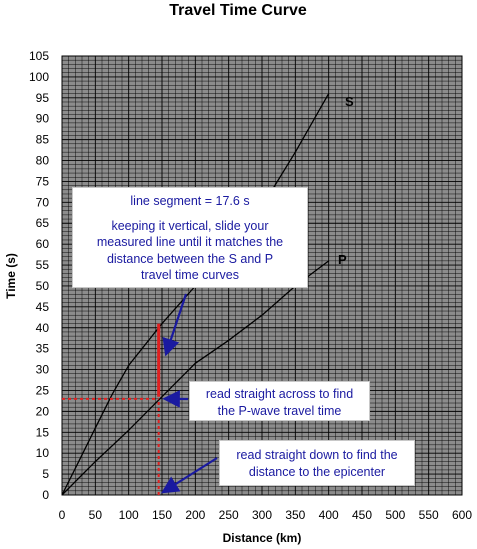 The width and height of the screenshot is (477, 549). What do you see at coordinates (45, 495) in the screenshot?
I see `y-tick-label: 0` at bounding box center [45, 495].